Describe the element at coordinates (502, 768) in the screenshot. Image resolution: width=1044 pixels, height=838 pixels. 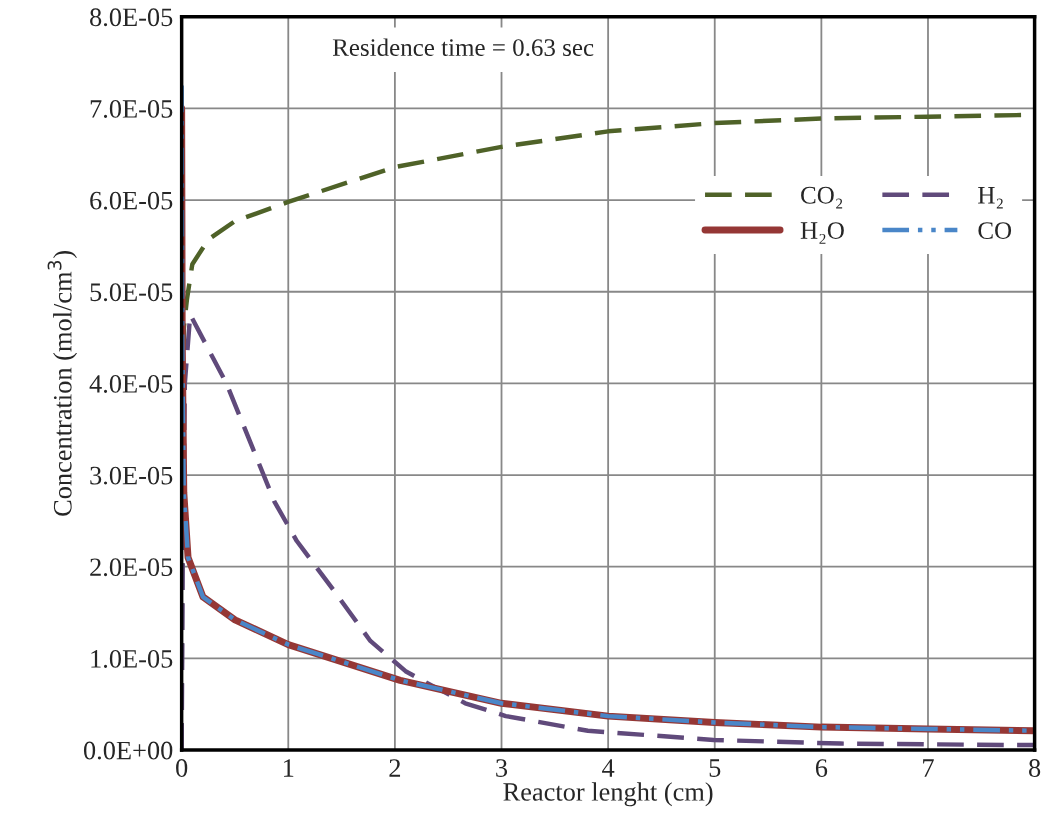
I see `x-tick-label: 3` at that location.